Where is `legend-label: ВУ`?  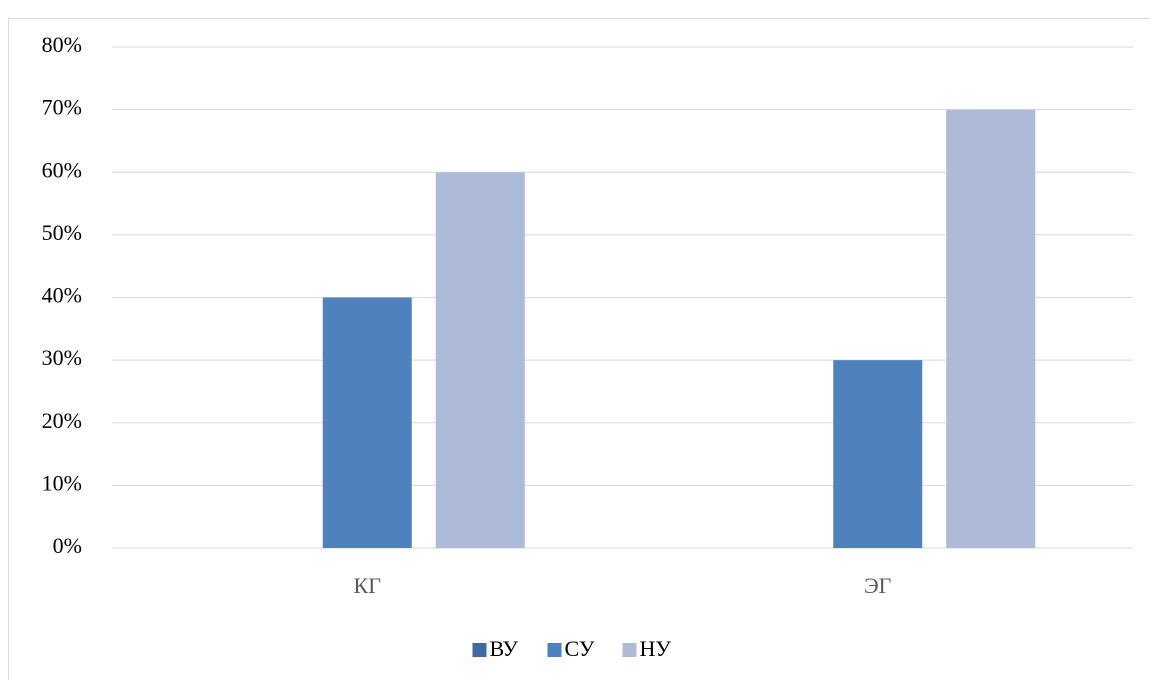 legend-label: ВУ is located at coordinates (504, 648).